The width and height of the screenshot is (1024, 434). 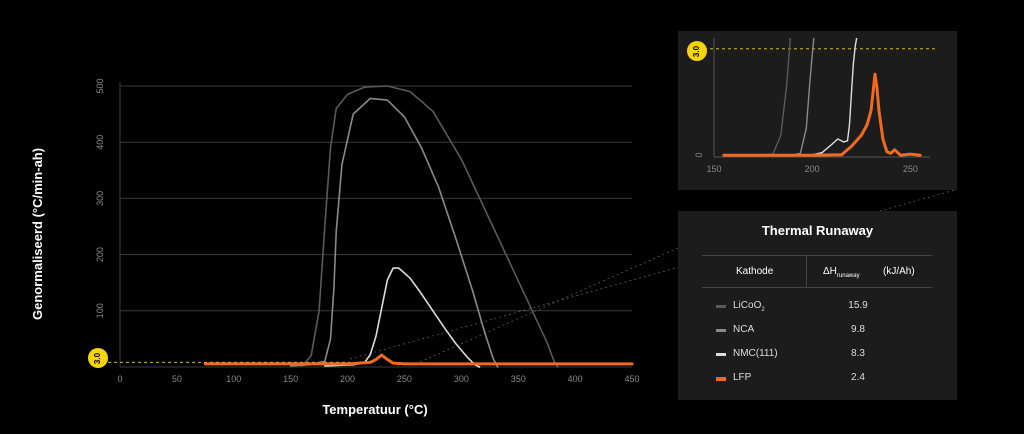 I want to click on inset-series-line-nca, so click(x=769, y=97).